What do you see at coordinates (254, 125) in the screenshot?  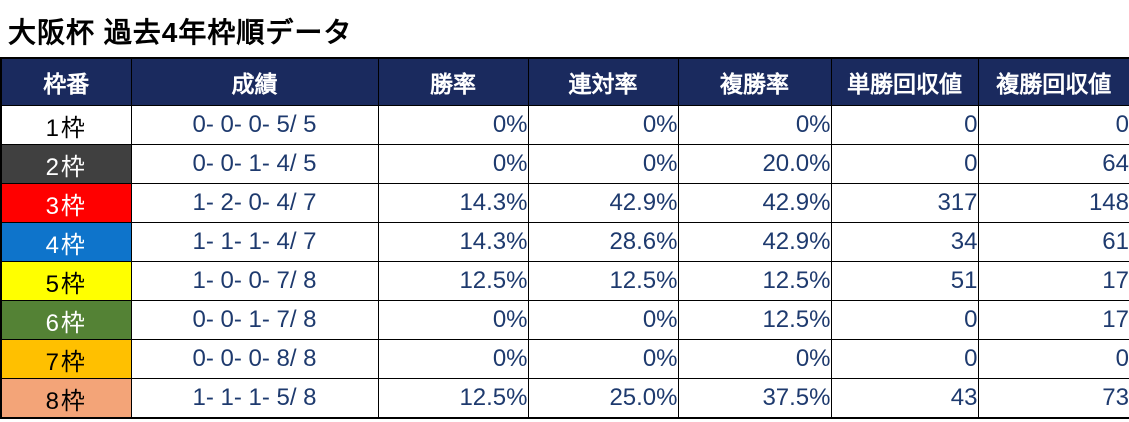 I see `record-cell: 0- 0- 0- 5/ 5` at bounding box center [254, 125].